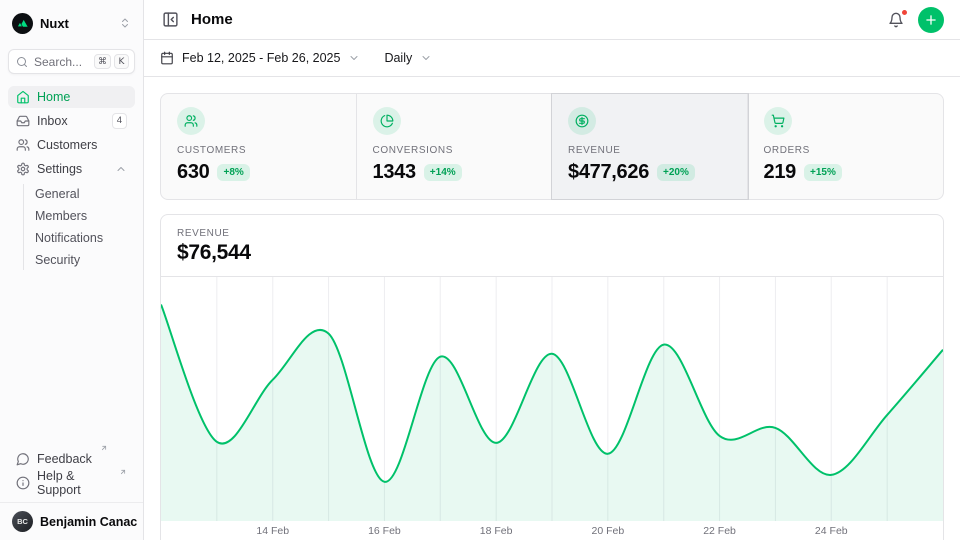  What do you see at coordinates (61, 216) in the screenshot?
I see `sidebar-item-members: Members` at bounding box center [61, 216].